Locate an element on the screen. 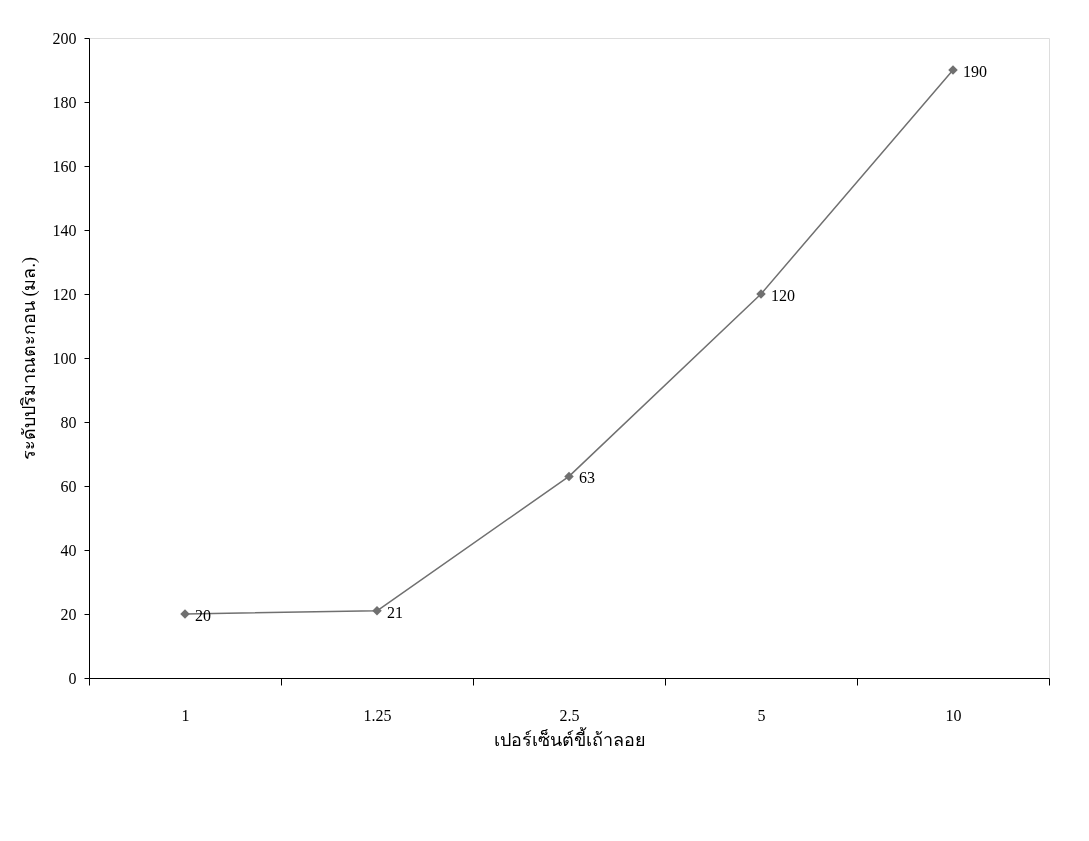  x-tick-label: 2.5 is located at coordinates (569, 715).